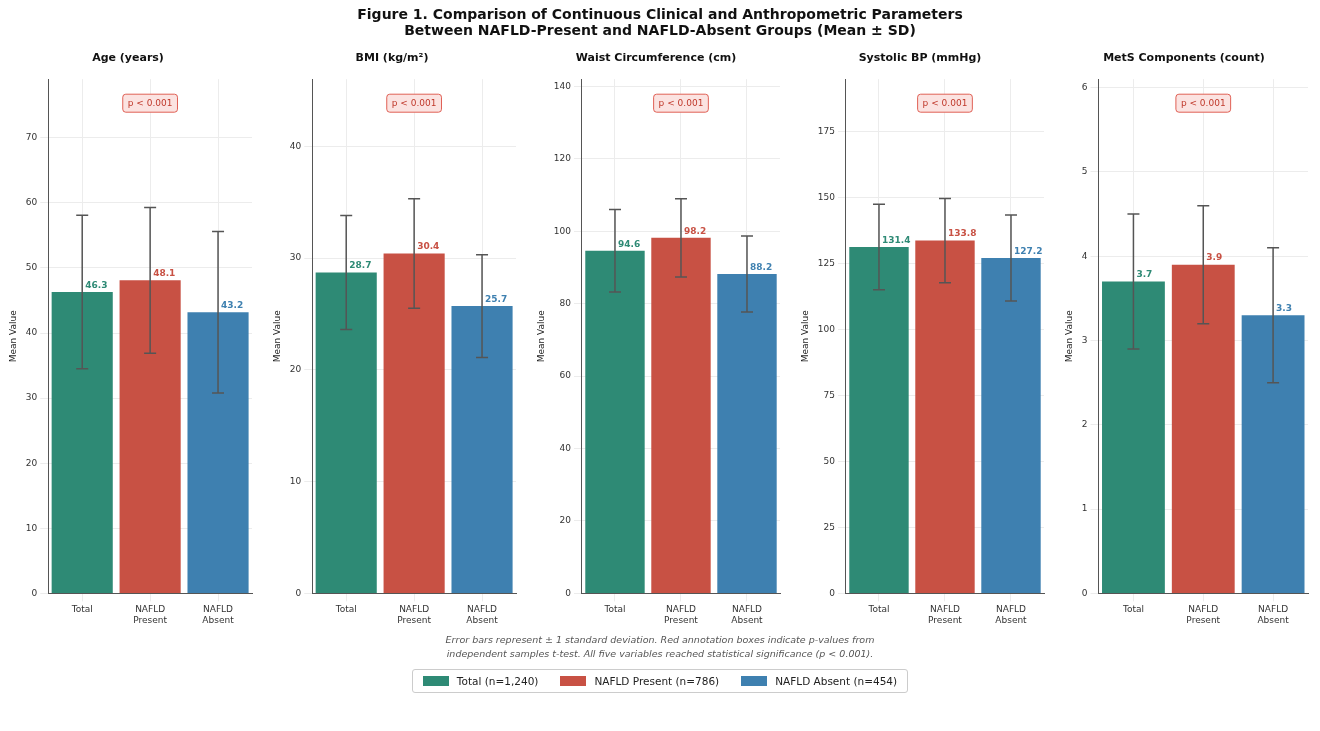 This screenshot has width=1320, height=731. What do you see at coordinates (1084, 424) in the screenshot?
I see `y-tick-label: 2` at bounding box center [1084, 424].